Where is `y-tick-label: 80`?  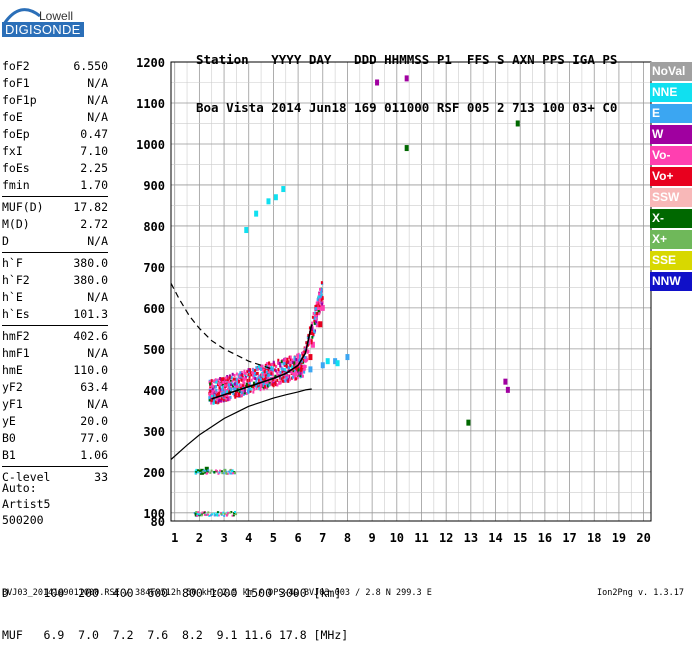
y-tick-label: 80 is located at coordinates (158, 522).